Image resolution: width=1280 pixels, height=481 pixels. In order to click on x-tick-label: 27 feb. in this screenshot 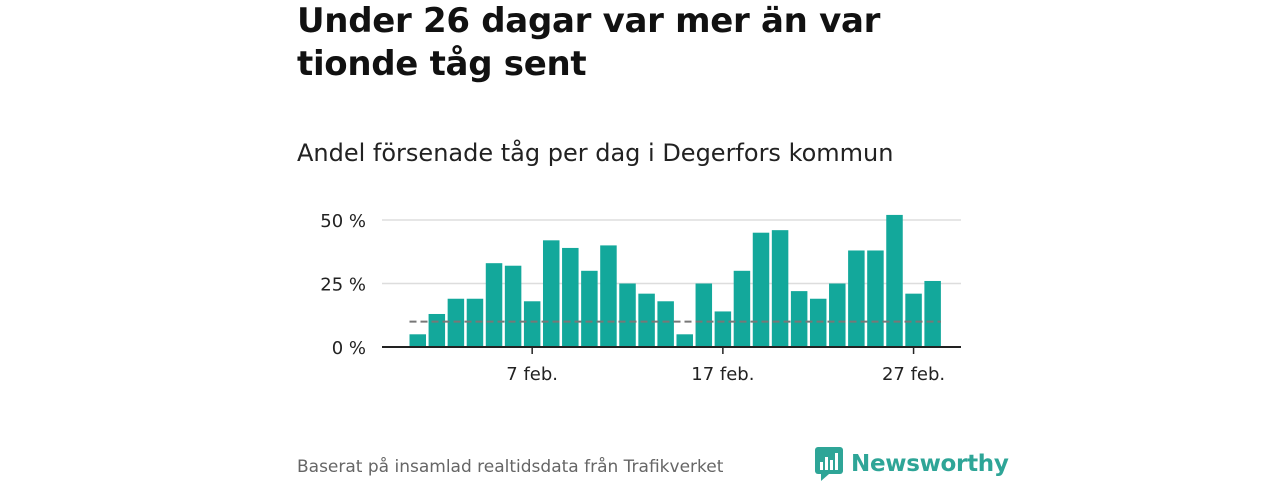, I will do `click(913, 374)`.